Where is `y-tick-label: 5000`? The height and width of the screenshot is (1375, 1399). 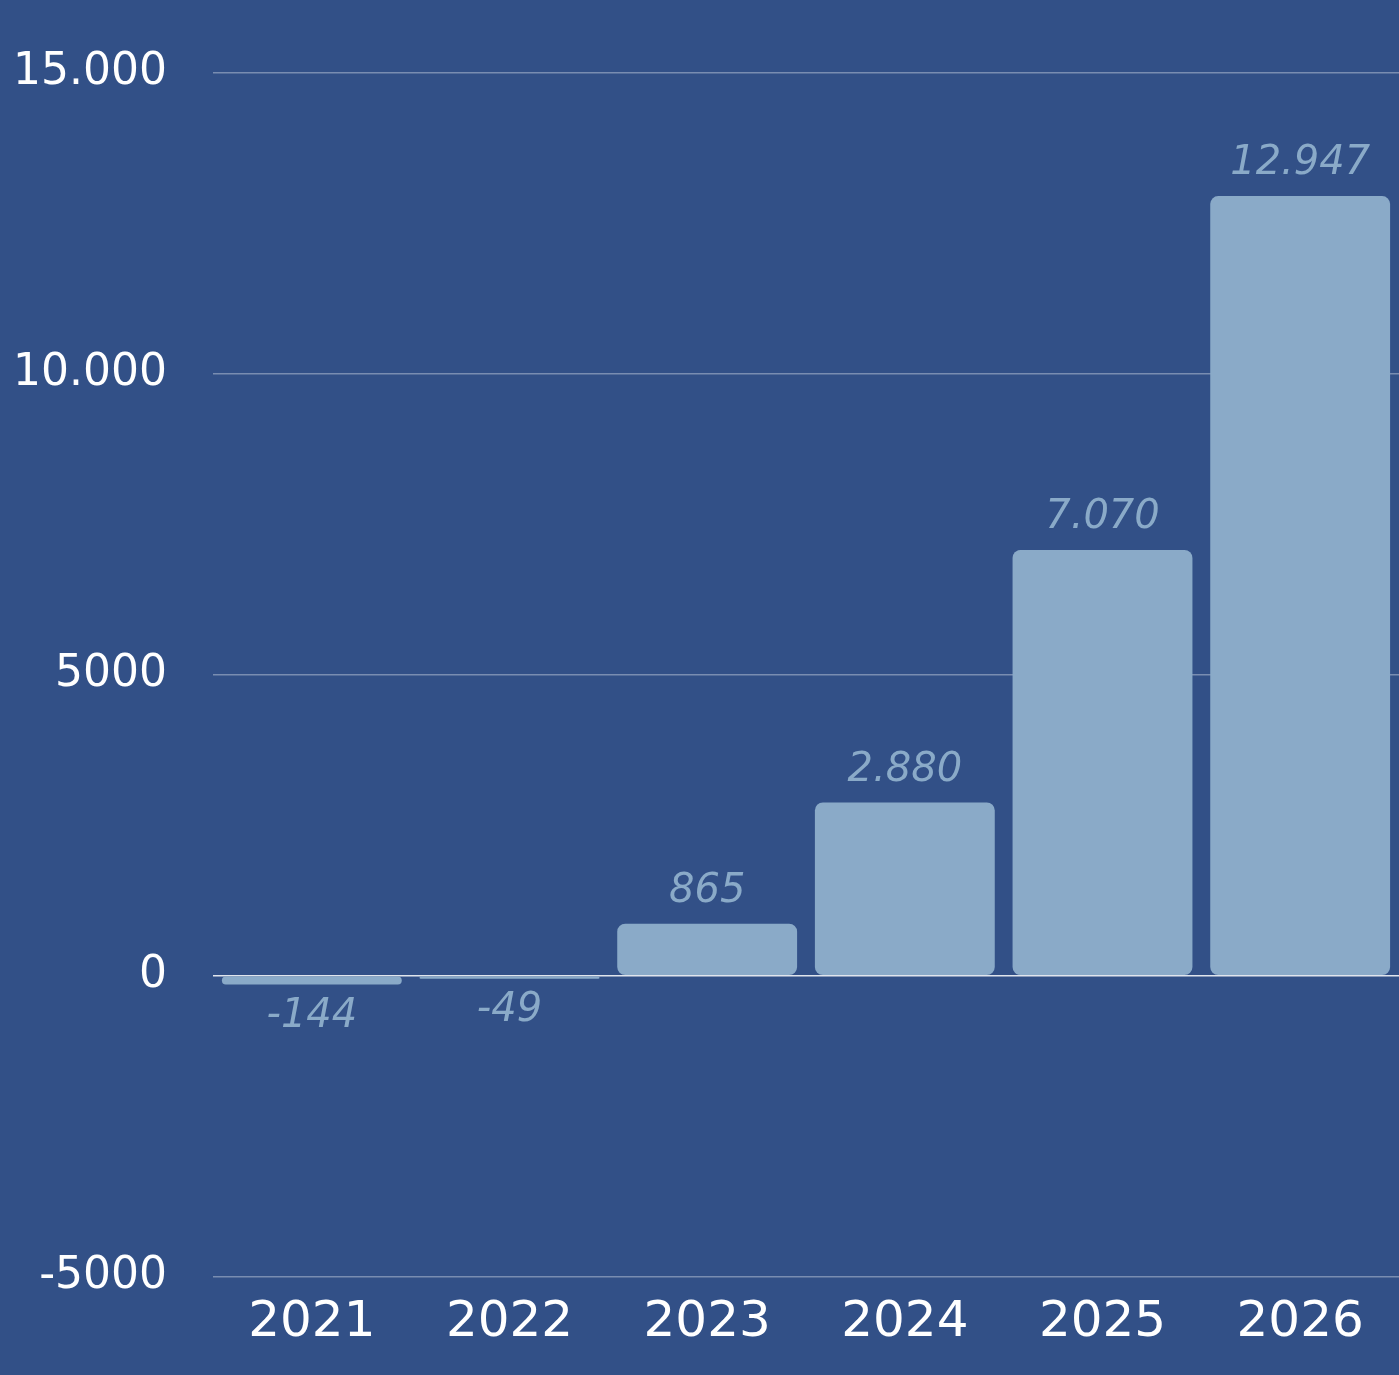
y-tick-label: 5000 is located at coordinates (111, 671).